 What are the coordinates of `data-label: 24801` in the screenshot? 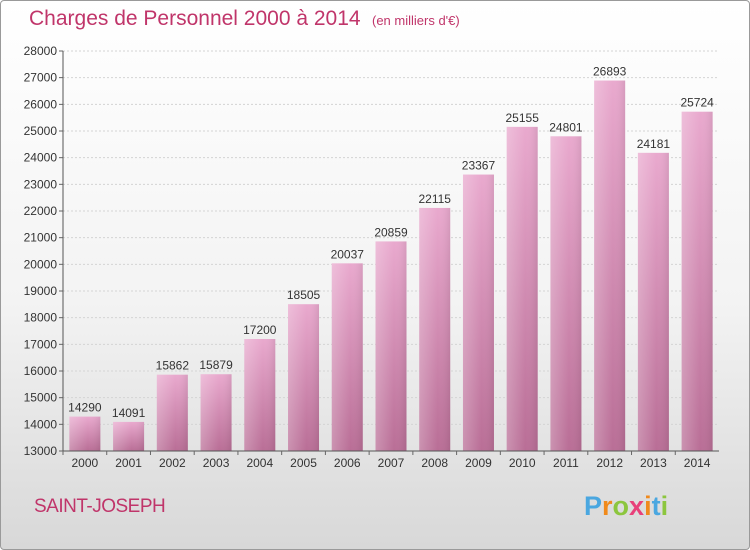 It's located at (566, 127).